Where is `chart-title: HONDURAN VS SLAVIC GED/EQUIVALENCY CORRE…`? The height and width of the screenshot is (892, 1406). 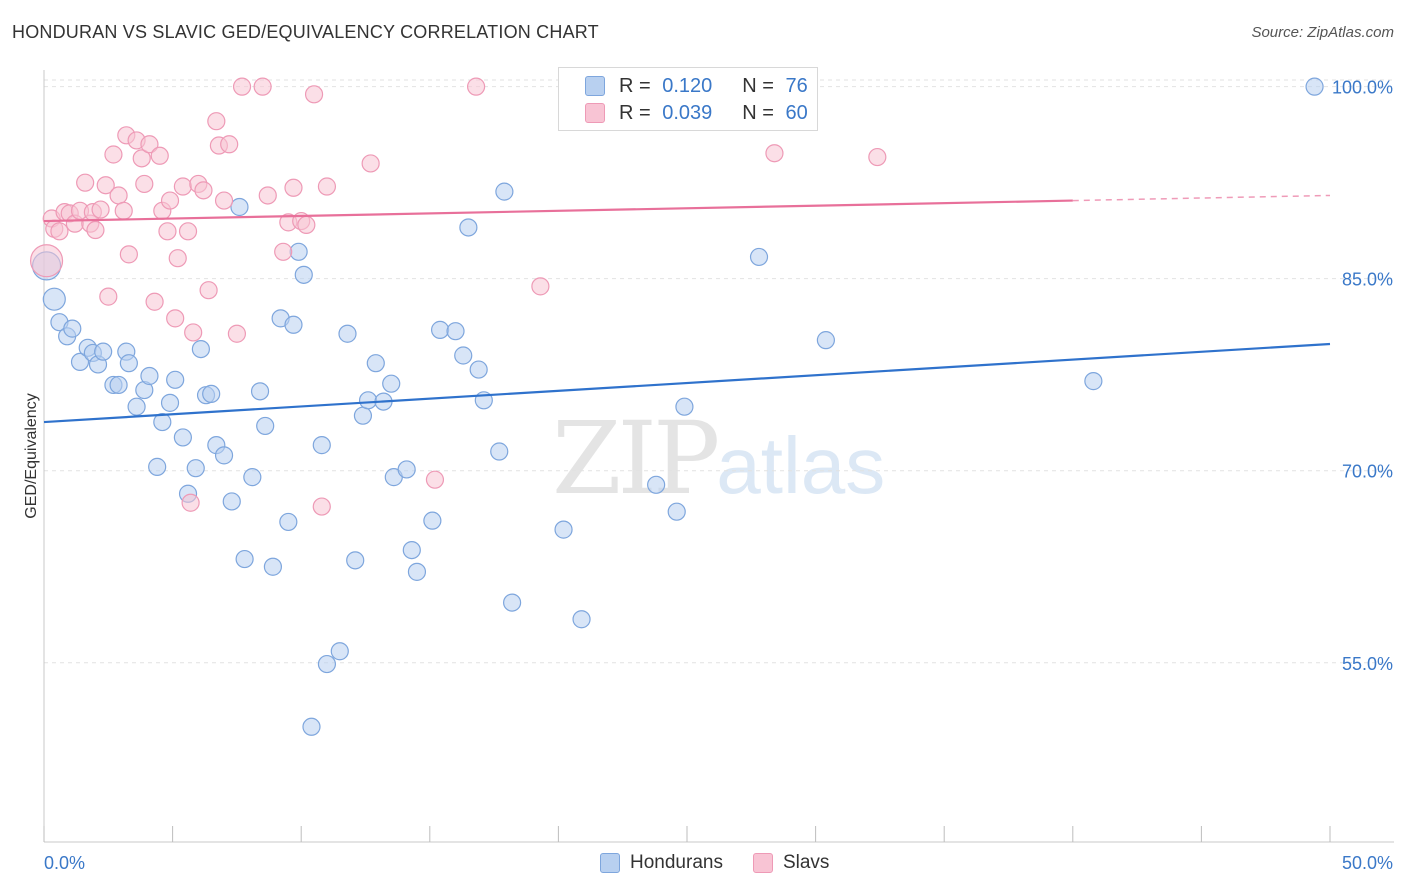
chart-title: HONDURAN VS SLAVIC GED/EQUIVALENCY CORRE… is located at coordinates (305, 32).